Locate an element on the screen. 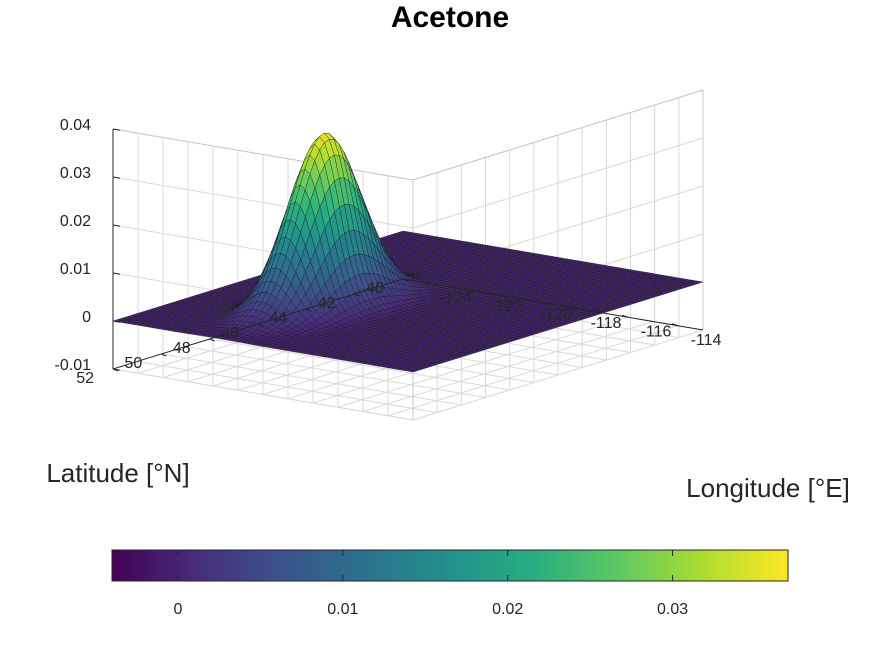 Image resolution: width=871 pixels, height=654 pixels. x-tick-label: -124 is located at coordinates (456, 297).